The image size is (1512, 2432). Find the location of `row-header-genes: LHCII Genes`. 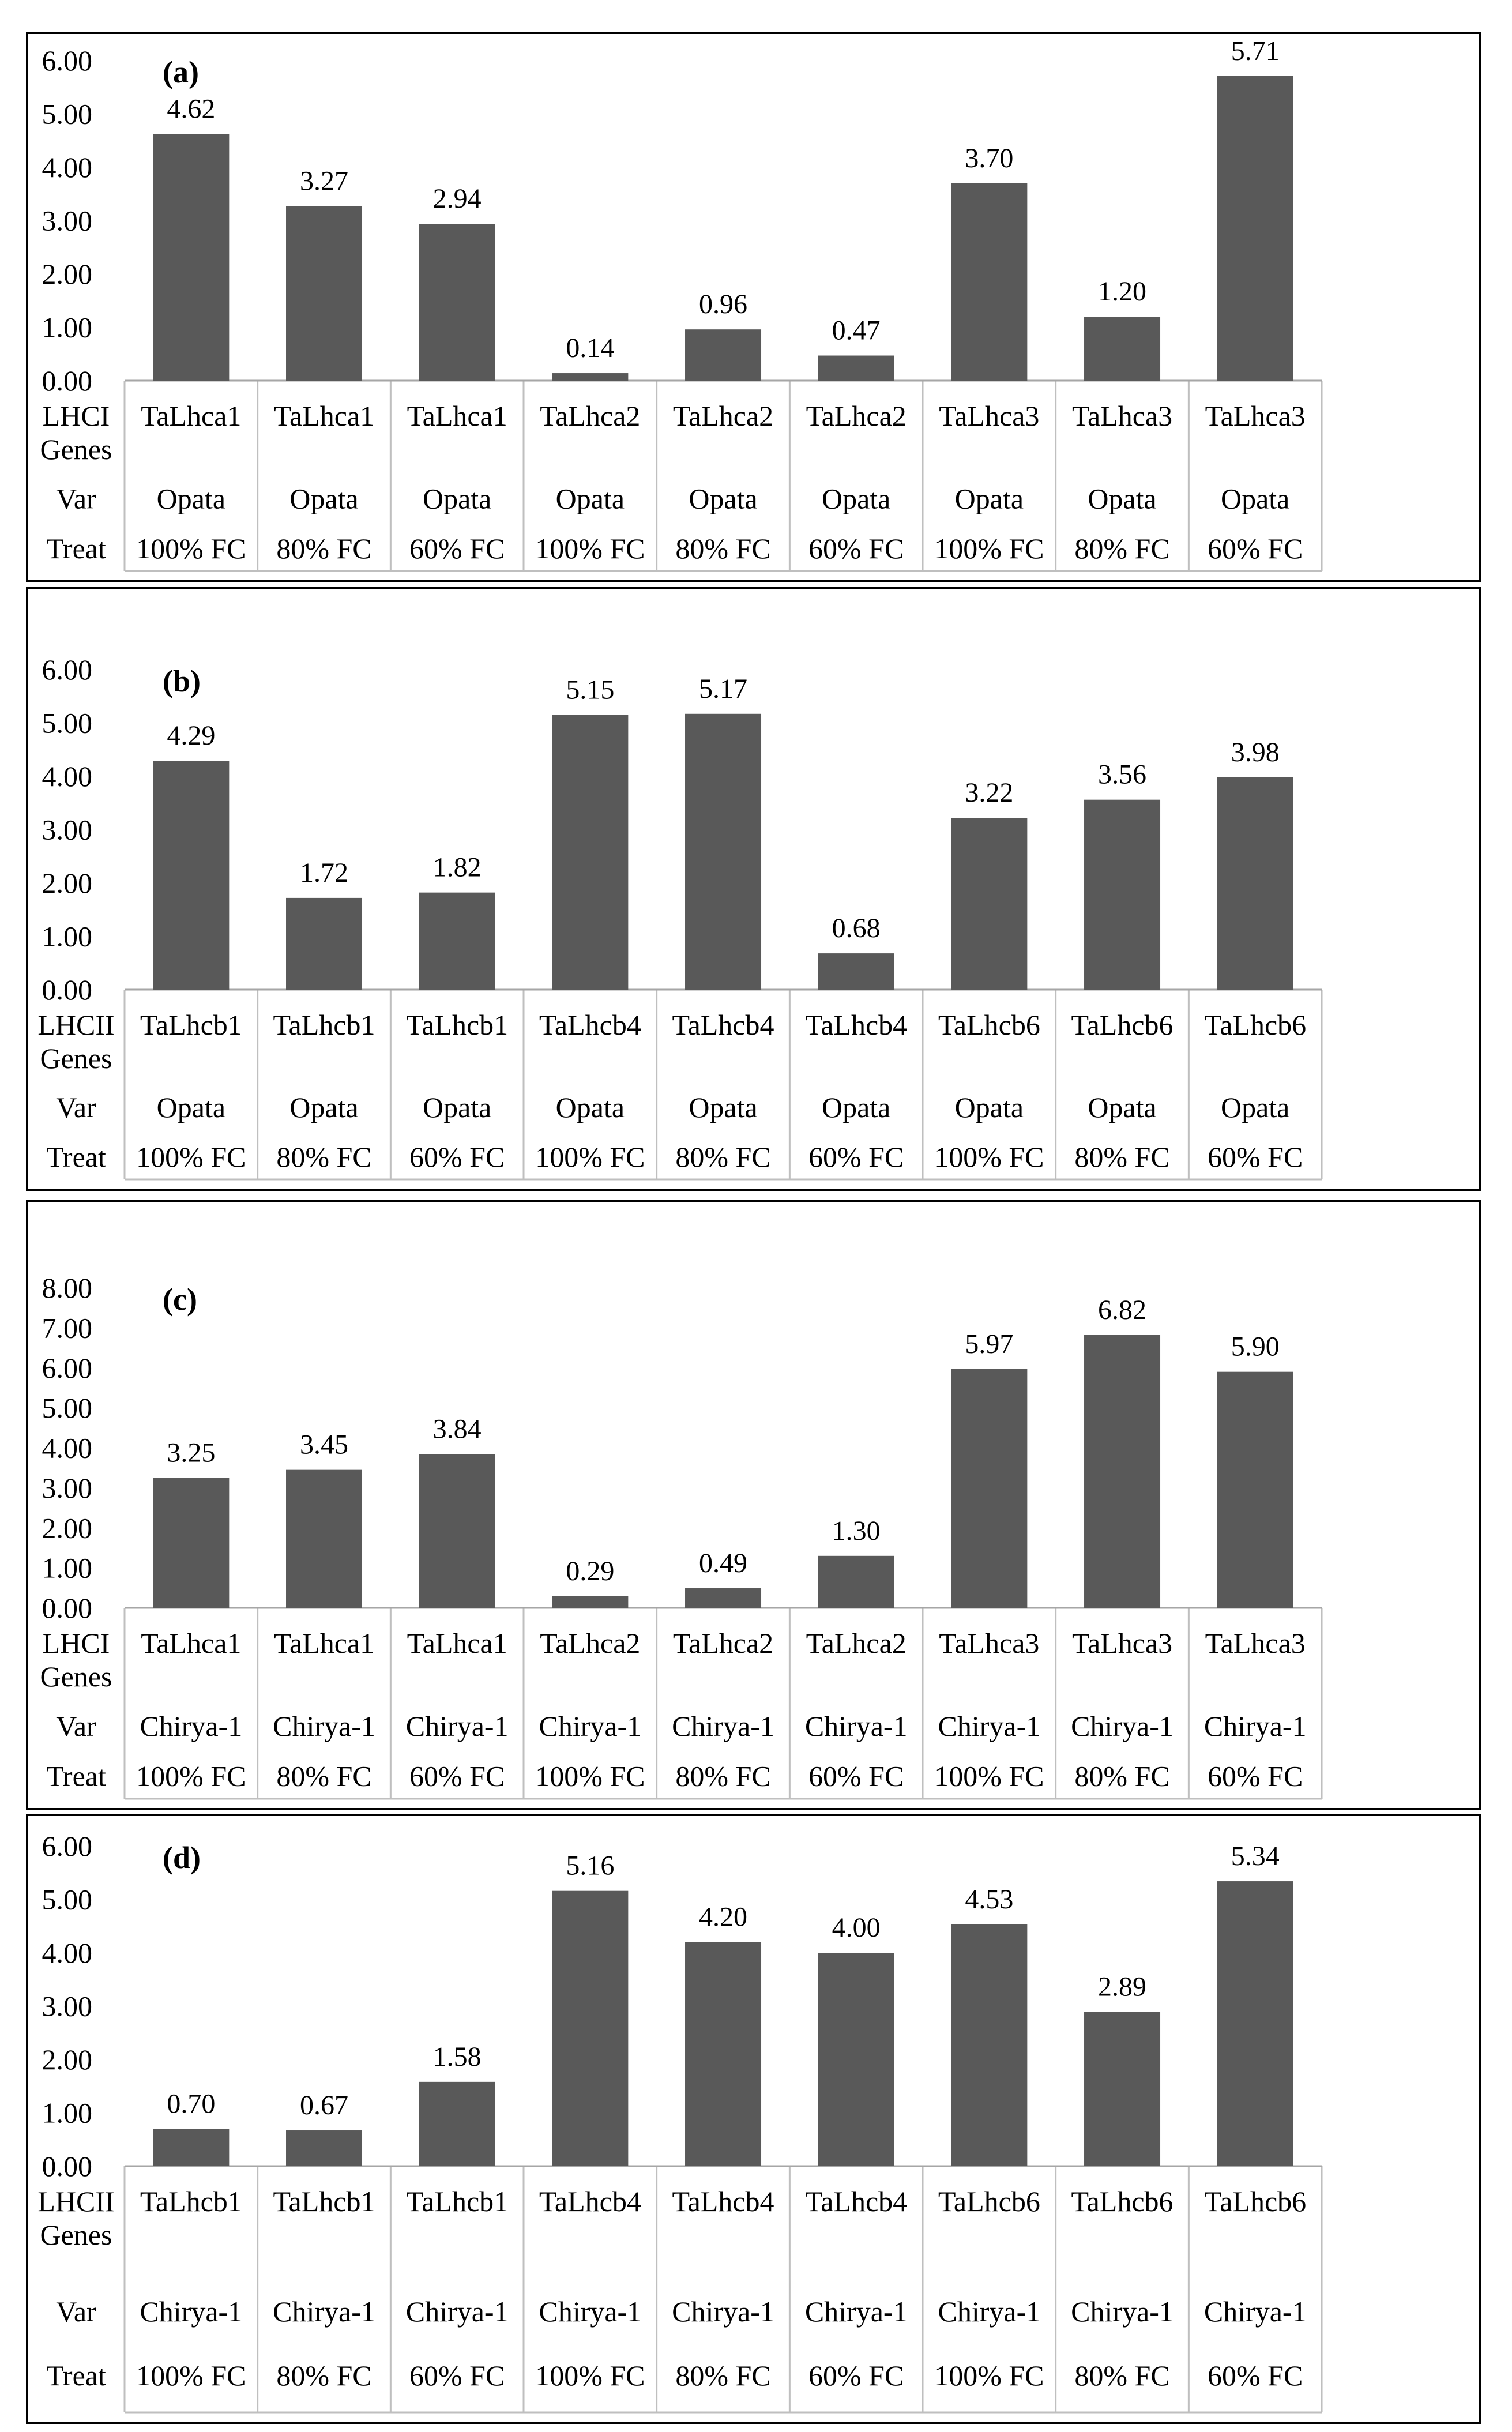

row-header-genes: LHCII Genes is located at coordinates (76, 1041).